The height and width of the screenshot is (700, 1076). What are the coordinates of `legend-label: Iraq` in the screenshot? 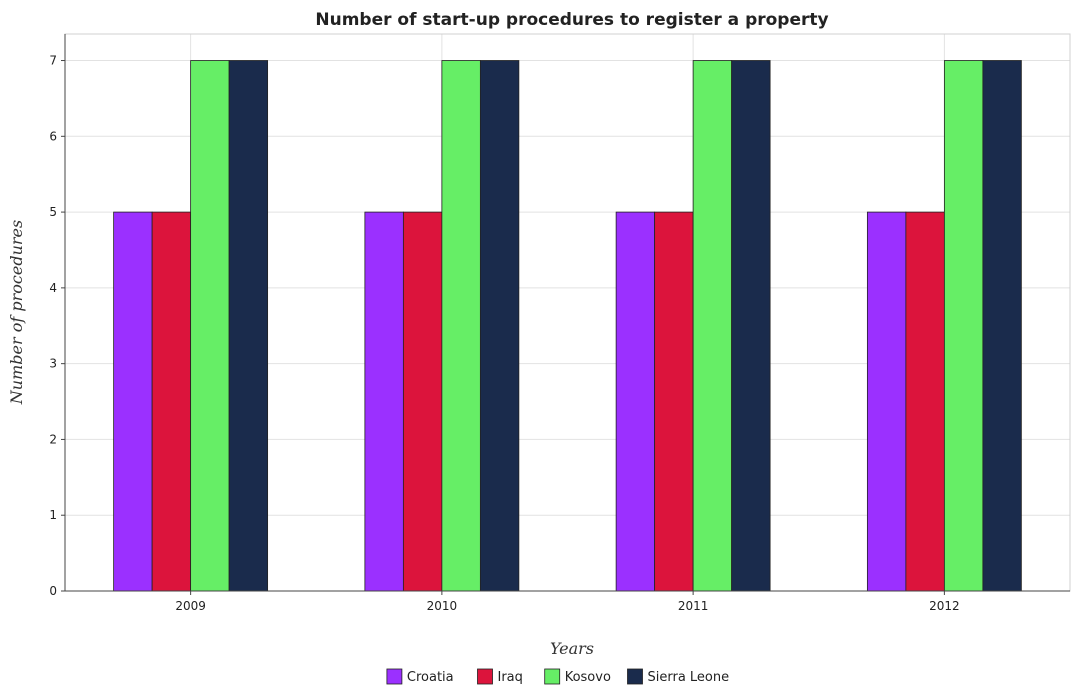 It's located at (510, 677).